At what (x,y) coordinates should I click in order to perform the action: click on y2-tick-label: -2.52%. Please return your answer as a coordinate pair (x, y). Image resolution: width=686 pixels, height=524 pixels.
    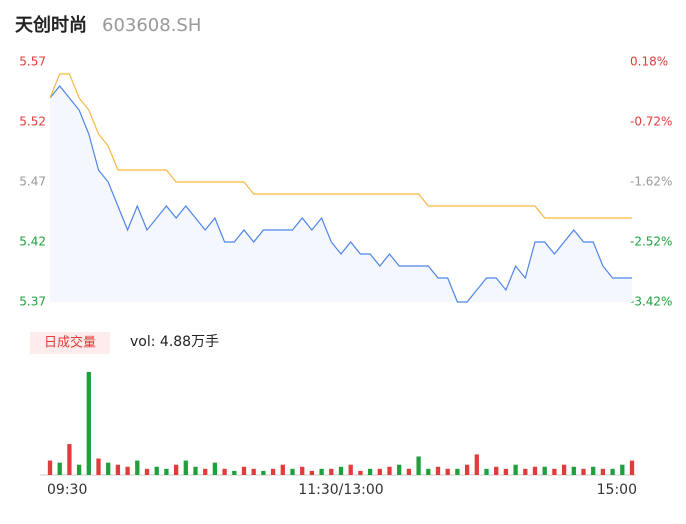
    Looking at the image, I should click on (651, 242).